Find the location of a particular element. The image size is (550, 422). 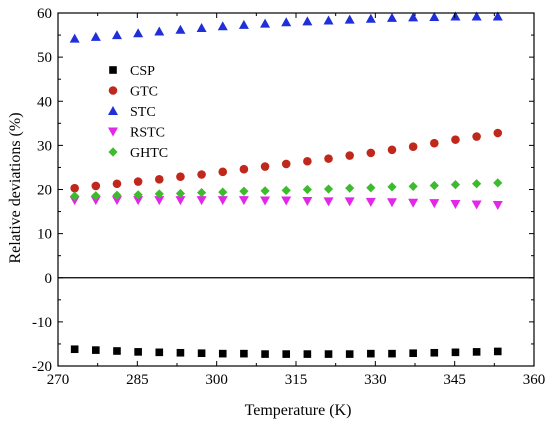

y-tick-label: 60 is located at coordinates (44, 14).